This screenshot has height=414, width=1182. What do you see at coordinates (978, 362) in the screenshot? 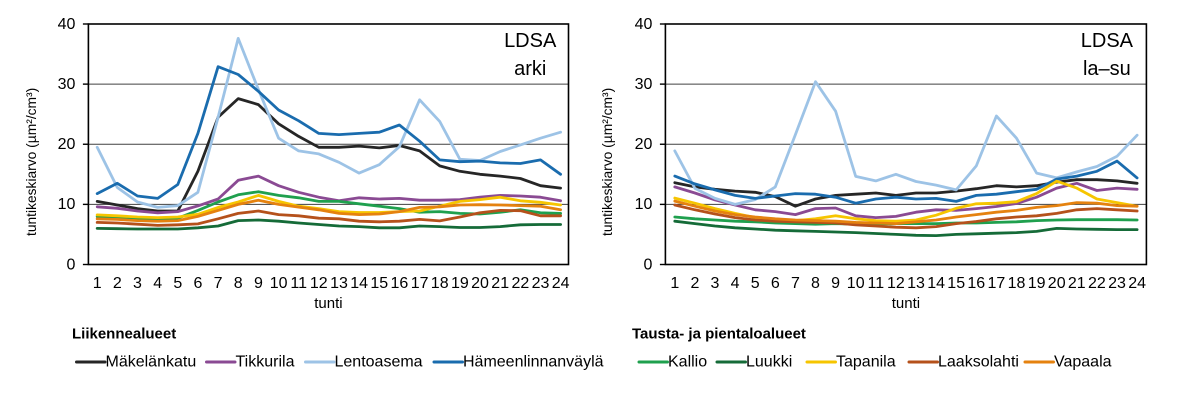
I see `svg-text: Laaksolahti` at bounding box center [978, 362].